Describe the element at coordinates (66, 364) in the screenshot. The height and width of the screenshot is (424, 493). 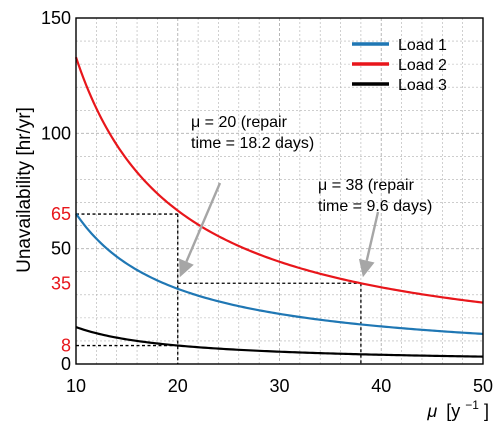
I see `y-tick-label: 0` at that location.